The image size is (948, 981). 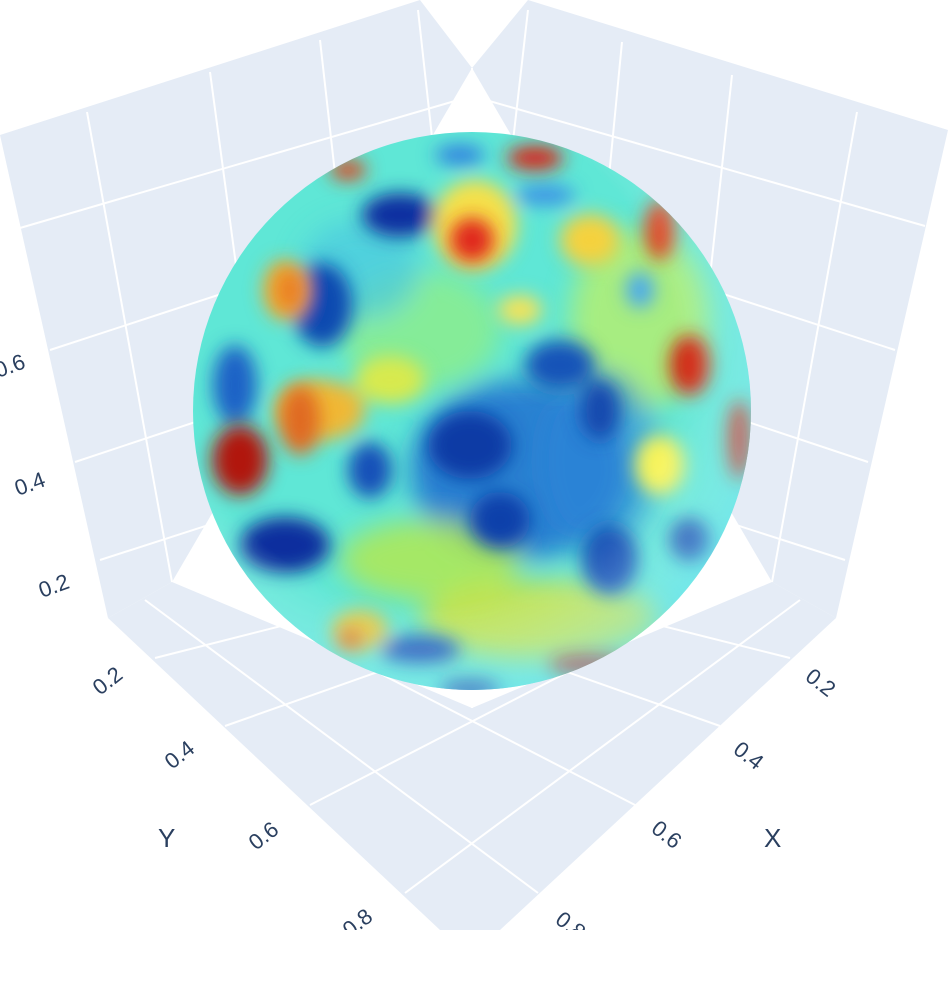 What do you see at coordinates (820, 682) in the screenshot?
I see `x-tick-label: 0.2` at bounding box center [820, 682].